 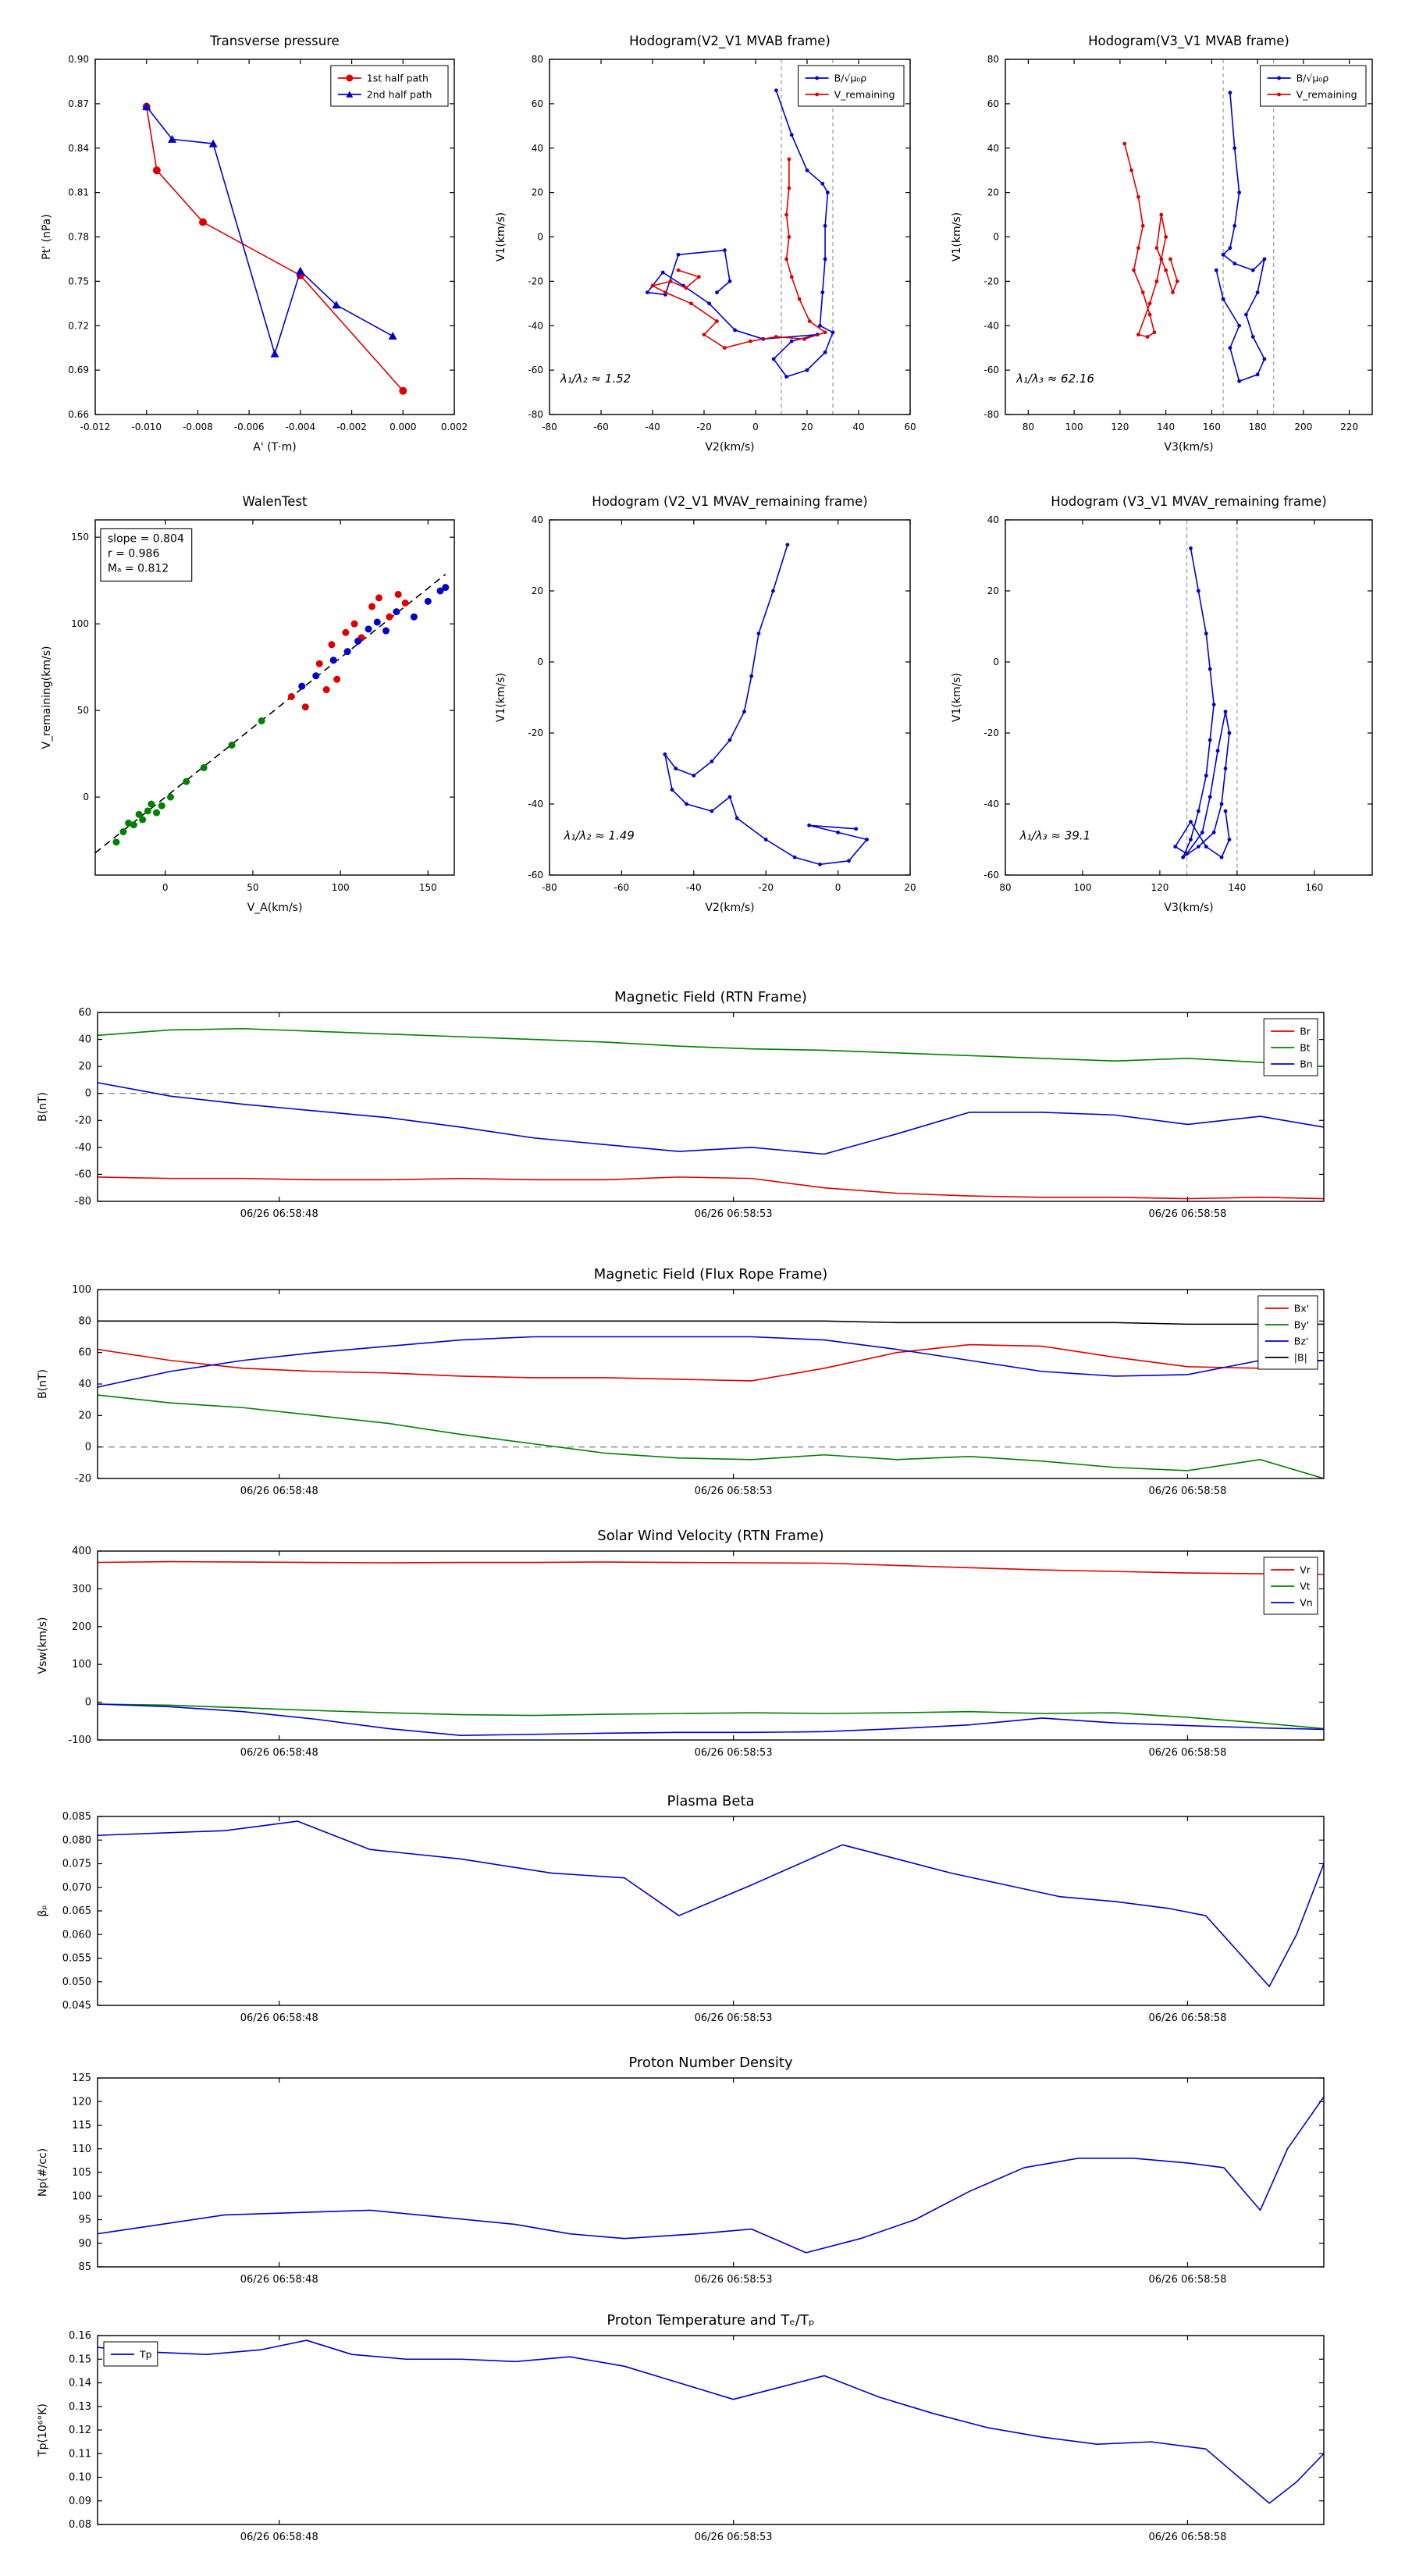 I want to click on svg-text: 0.69, so click(x=78, y=370).